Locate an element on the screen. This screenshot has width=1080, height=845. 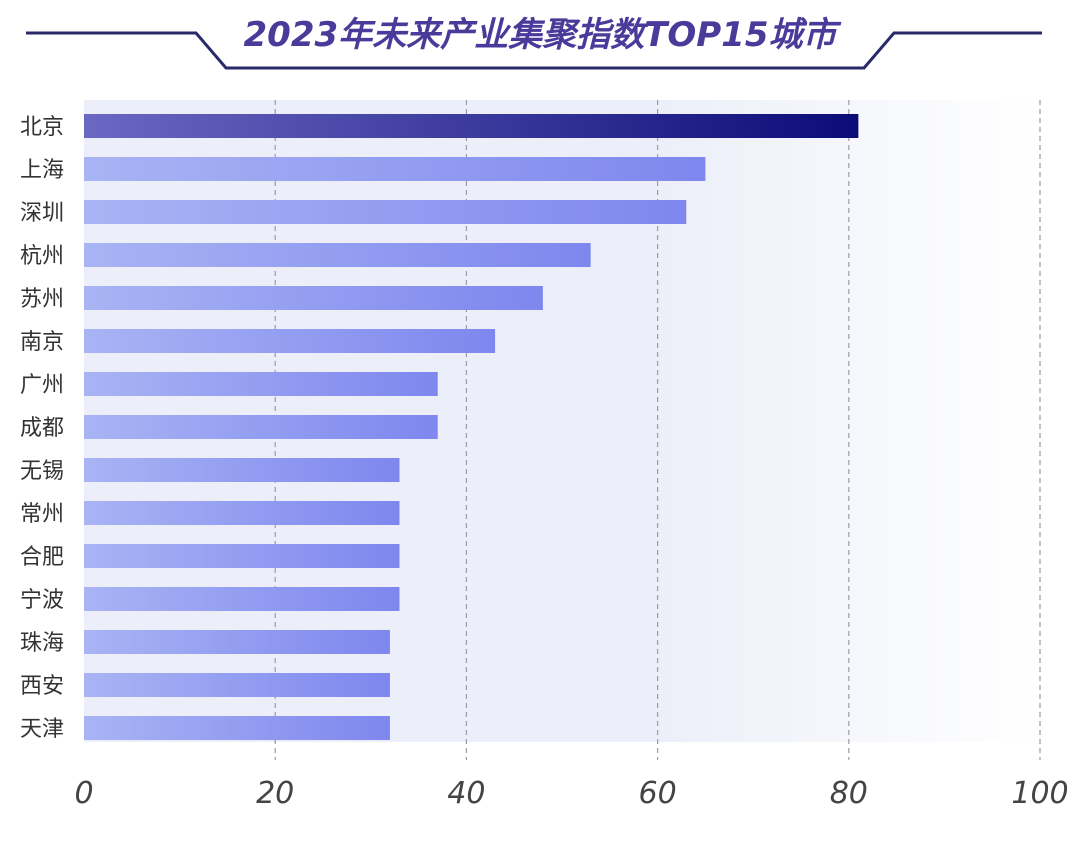
category-label: 上海 is located at coordinates (42, 170).